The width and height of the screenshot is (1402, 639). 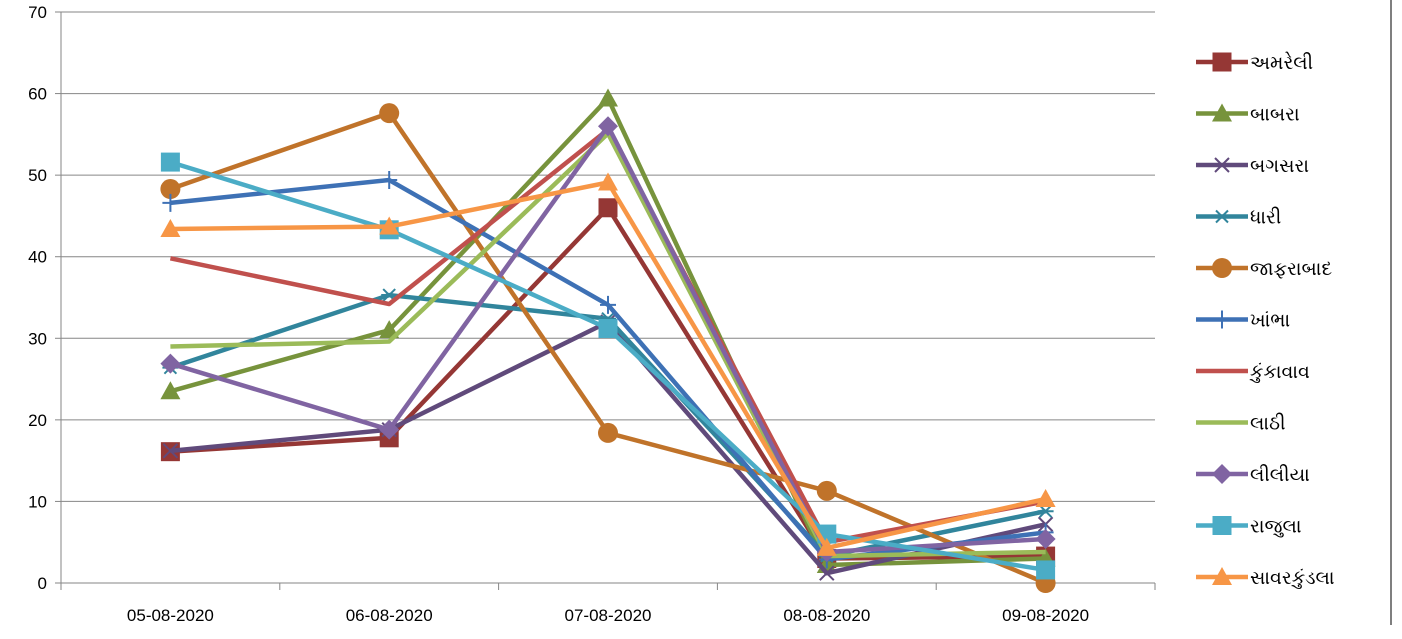 I want to click on legend-label: કુંકાવાવ, so click(x=1279, y=372).